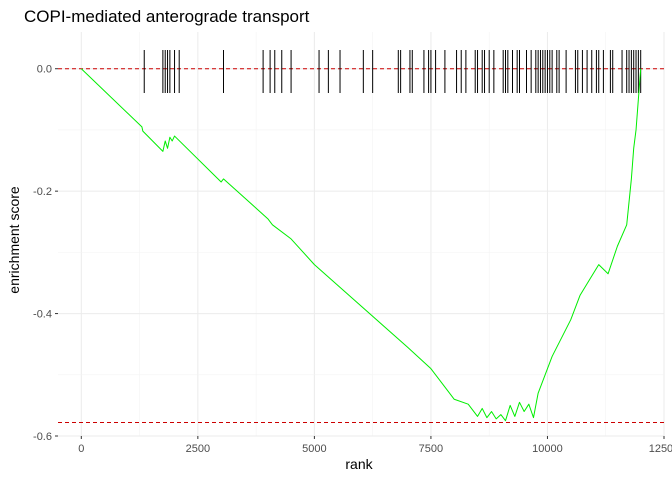 This screenshot has width=672, height=480. I want to click on x-tick-label: 10000, so click(547, 449).